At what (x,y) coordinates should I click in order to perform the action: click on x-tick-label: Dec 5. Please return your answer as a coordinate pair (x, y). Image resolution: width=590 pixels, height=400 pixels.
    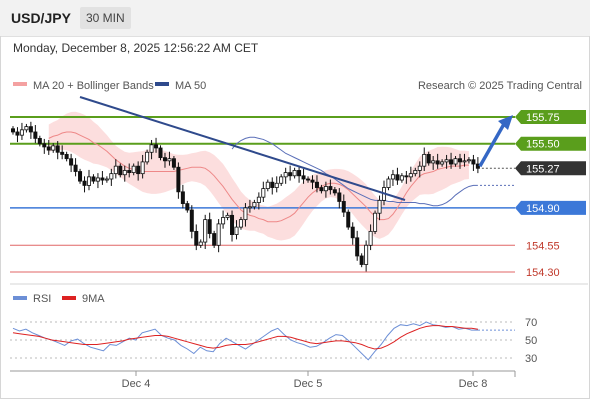
    Looking at the image, I should click on (308, 384).